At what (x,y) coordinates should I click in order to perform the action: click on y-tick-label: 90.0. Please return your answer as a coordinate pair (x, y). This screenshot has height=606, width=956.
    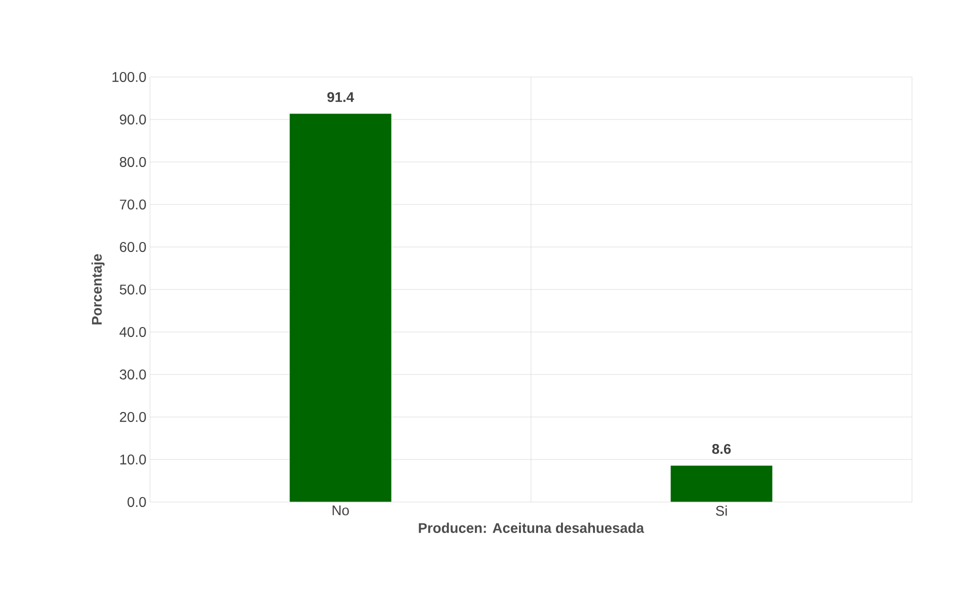
    Looking at the image, I should click on (133, 119).